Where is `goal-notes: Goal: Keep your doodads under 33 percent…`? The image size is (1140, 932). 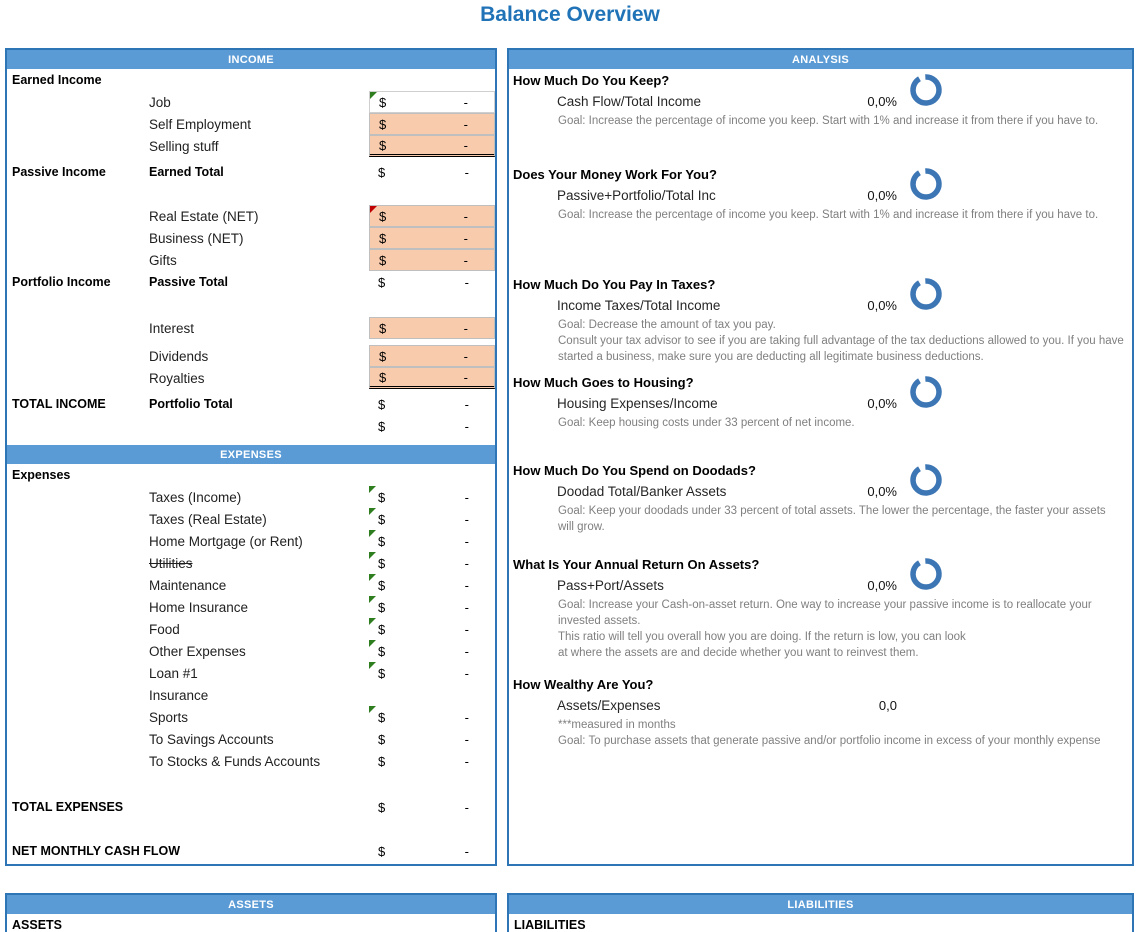 goal-notes: Goal: Keep your doodads under 33 percent… is located at coordinates (820, 519).